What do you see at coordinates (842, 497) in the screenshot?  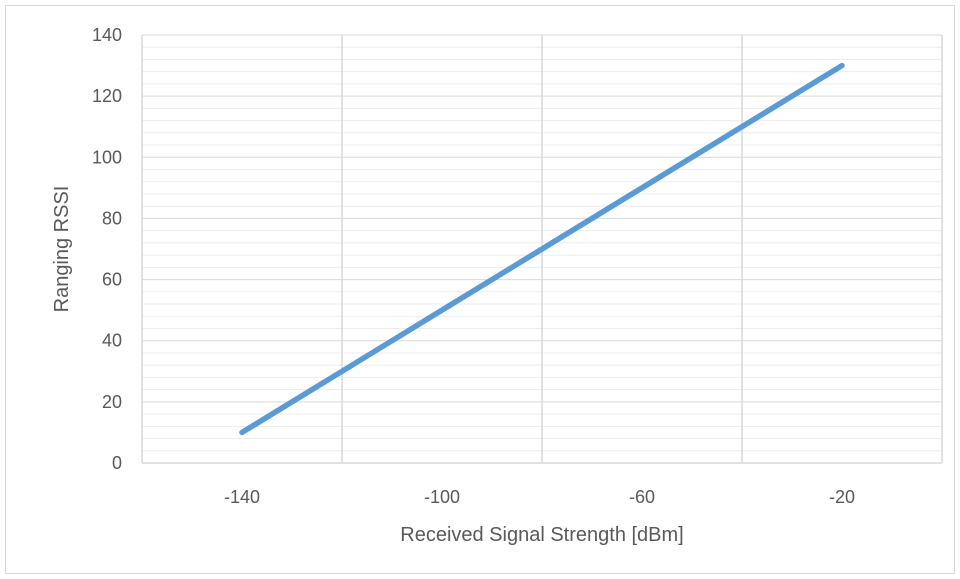 I see `x-tick-label: -20` at bounding box center [842, 497].